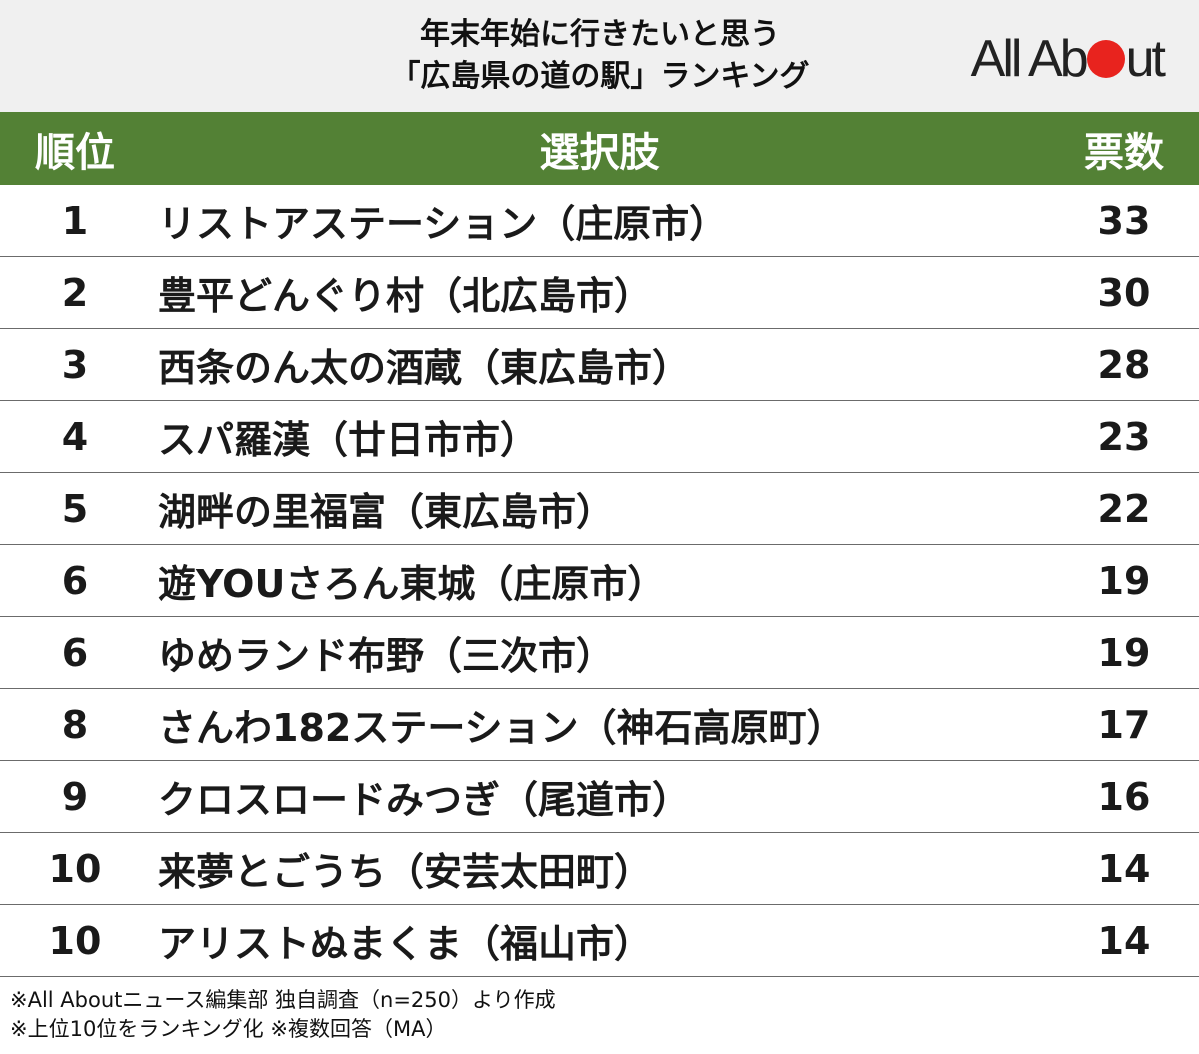 The image size is (1199, 1054). Describe the element at coordinates (75, 724) in the screenshot. I see `rank-cell: 8` at that location.